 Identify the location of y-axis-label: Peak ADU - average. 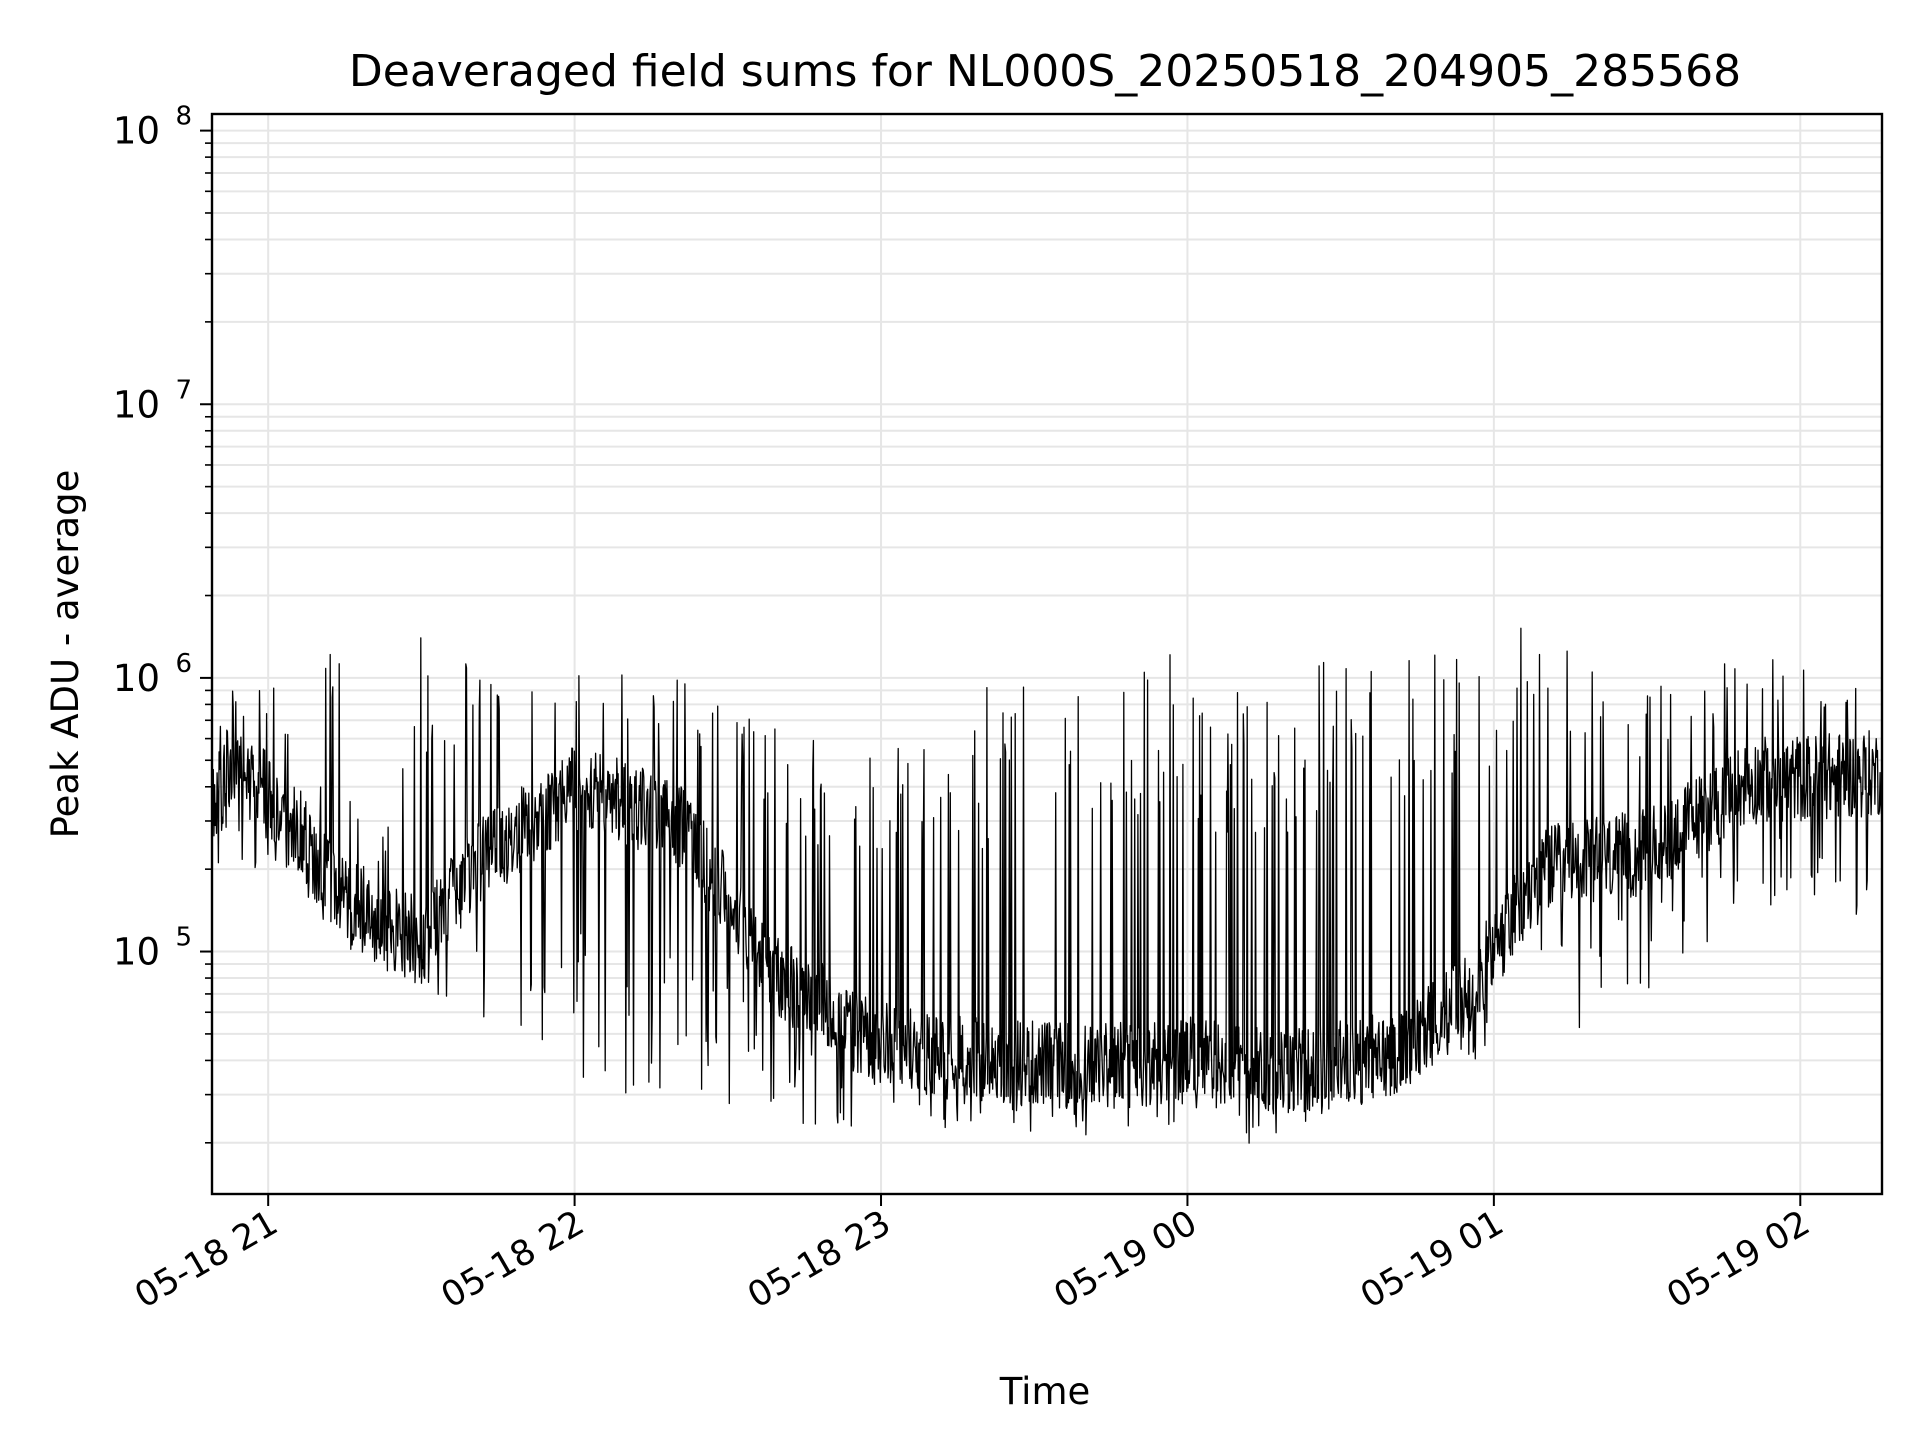
(65, 654).